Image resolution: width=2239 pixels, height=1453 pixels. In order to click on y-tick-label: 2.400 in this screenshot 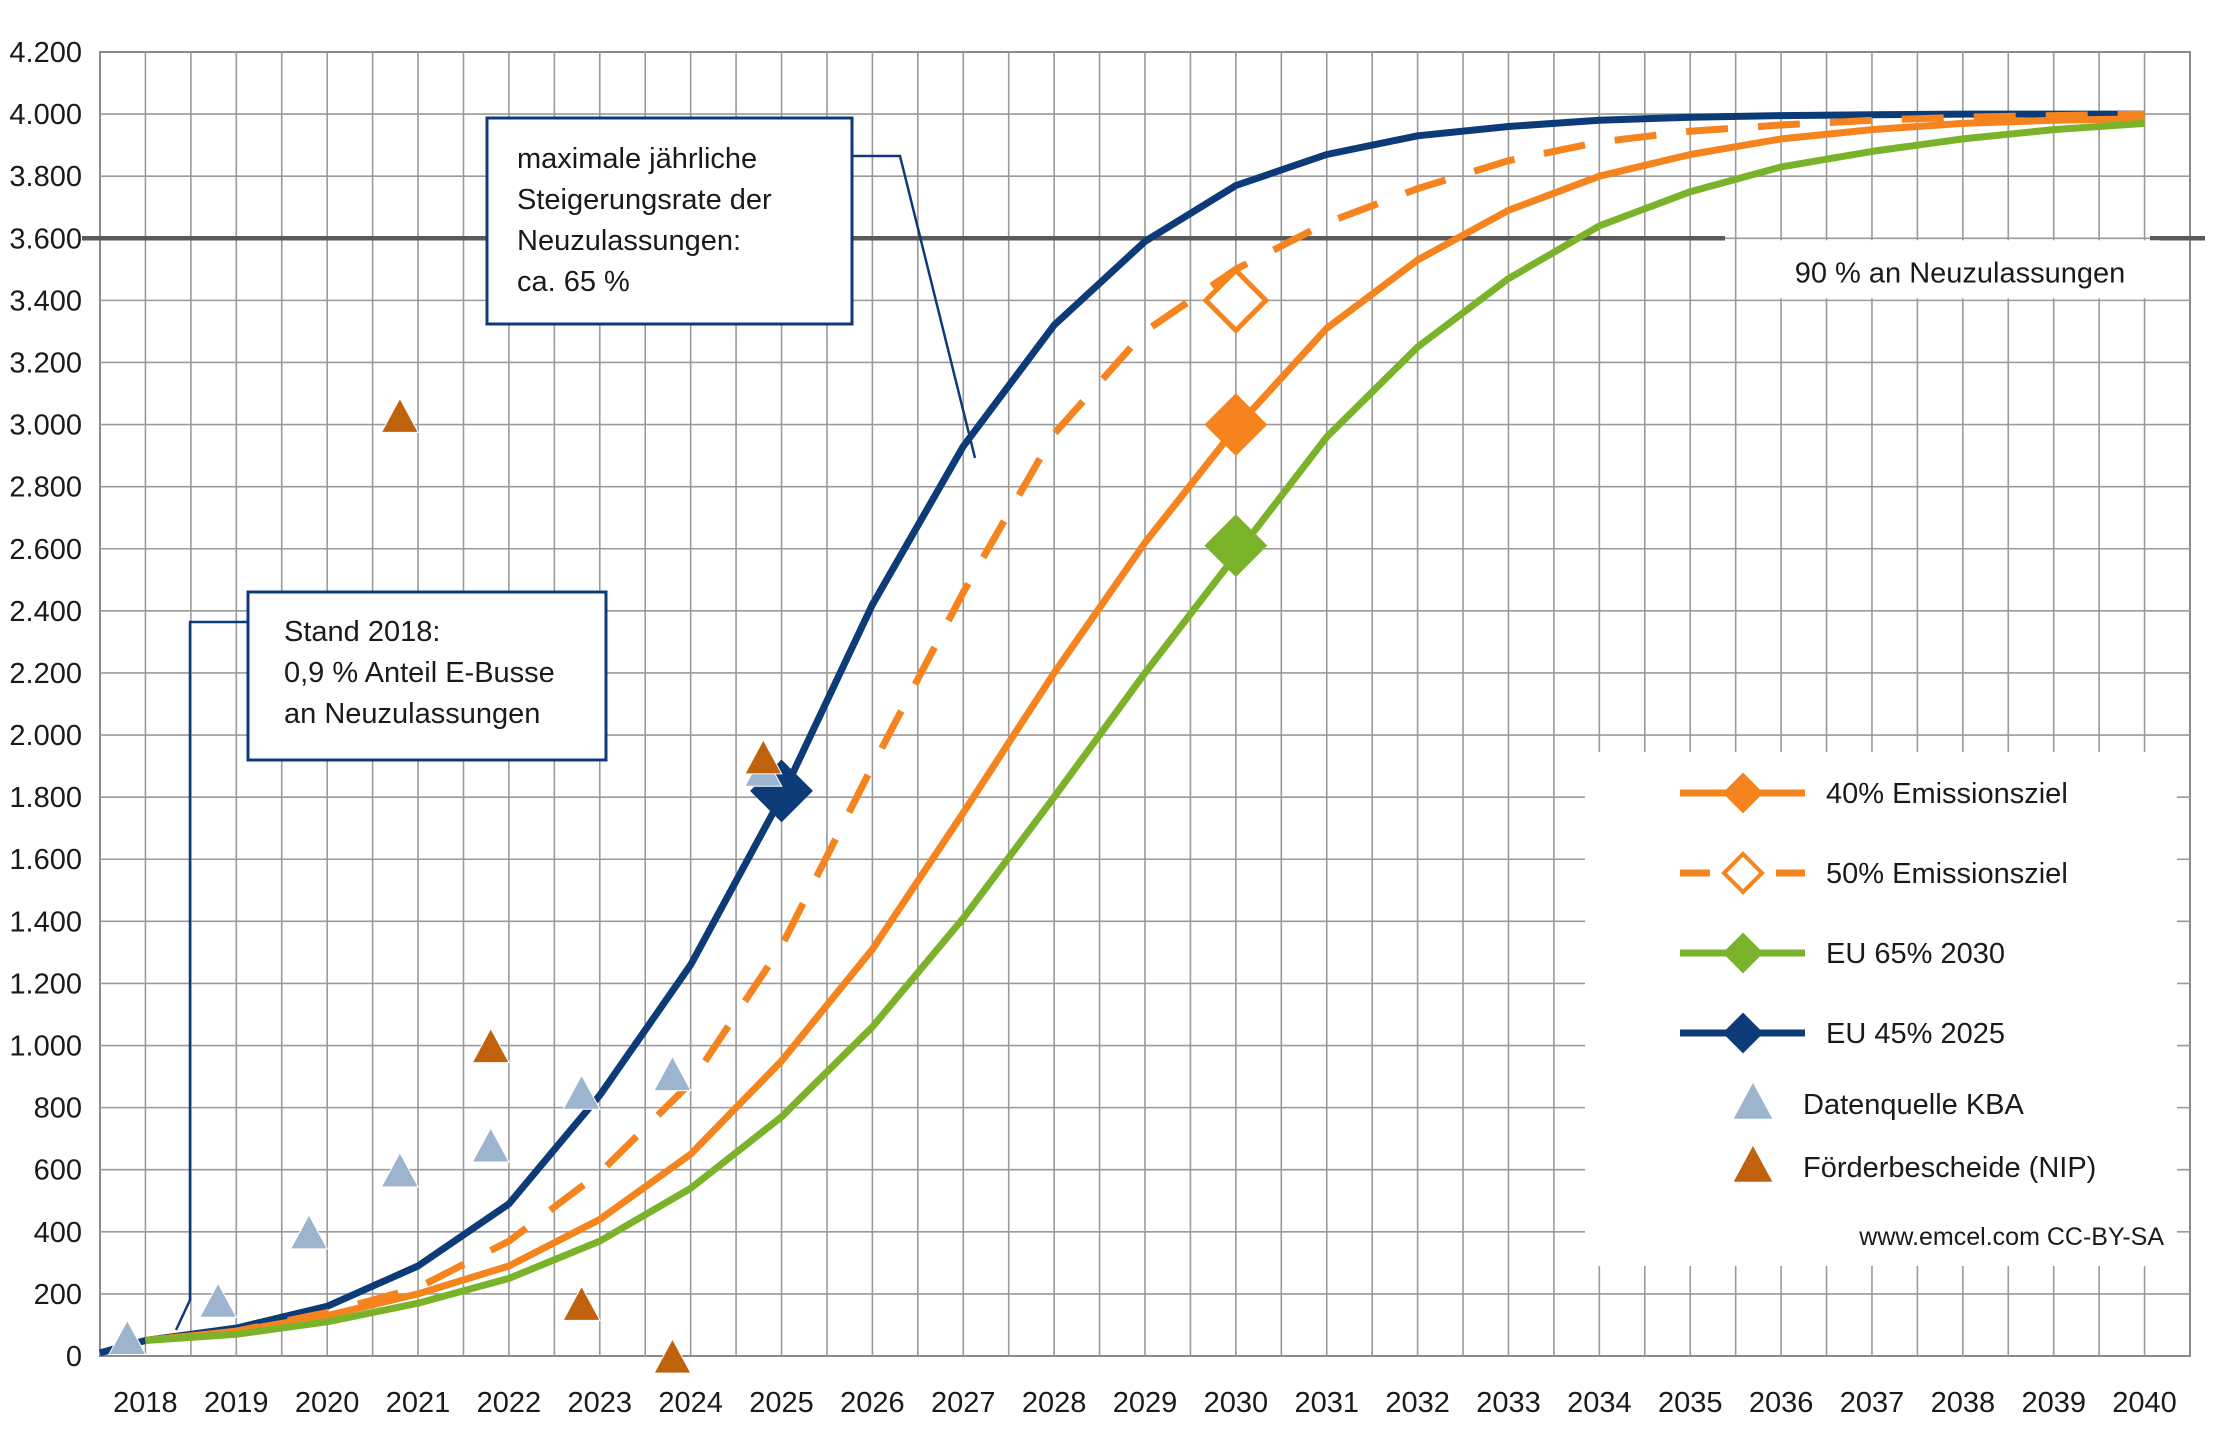, I will do `click(45, 612)`.